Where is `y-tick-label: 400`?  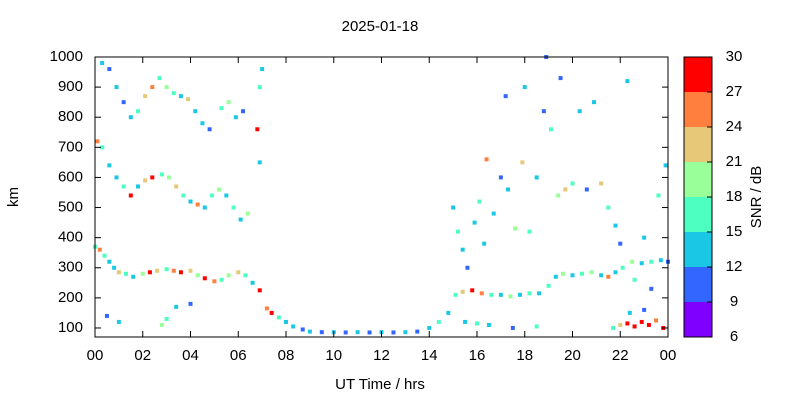
y-tick-label: 400 is located at coordinates (70, 237).